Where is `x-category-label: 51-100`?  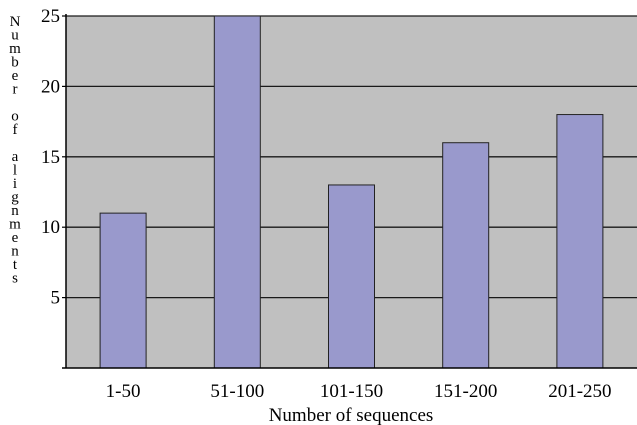 x-category-label: 51-100 is located at coordinates (237, 391).